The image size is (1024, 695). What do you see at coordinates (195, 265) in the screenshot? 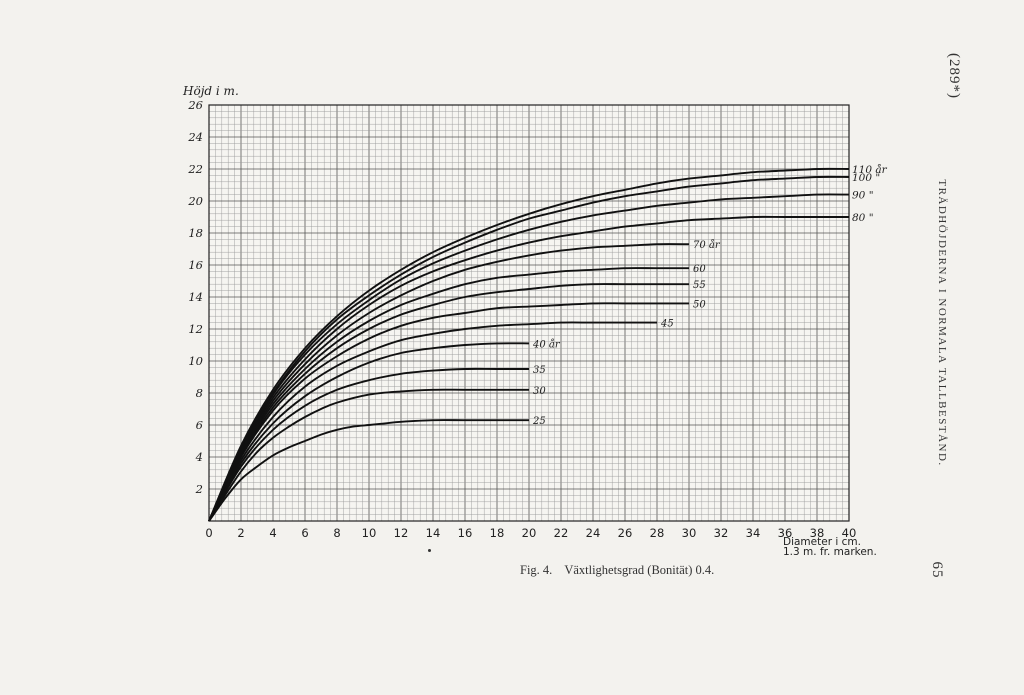
I see `y-tick-label: 16` at bounding box center [195, 265].